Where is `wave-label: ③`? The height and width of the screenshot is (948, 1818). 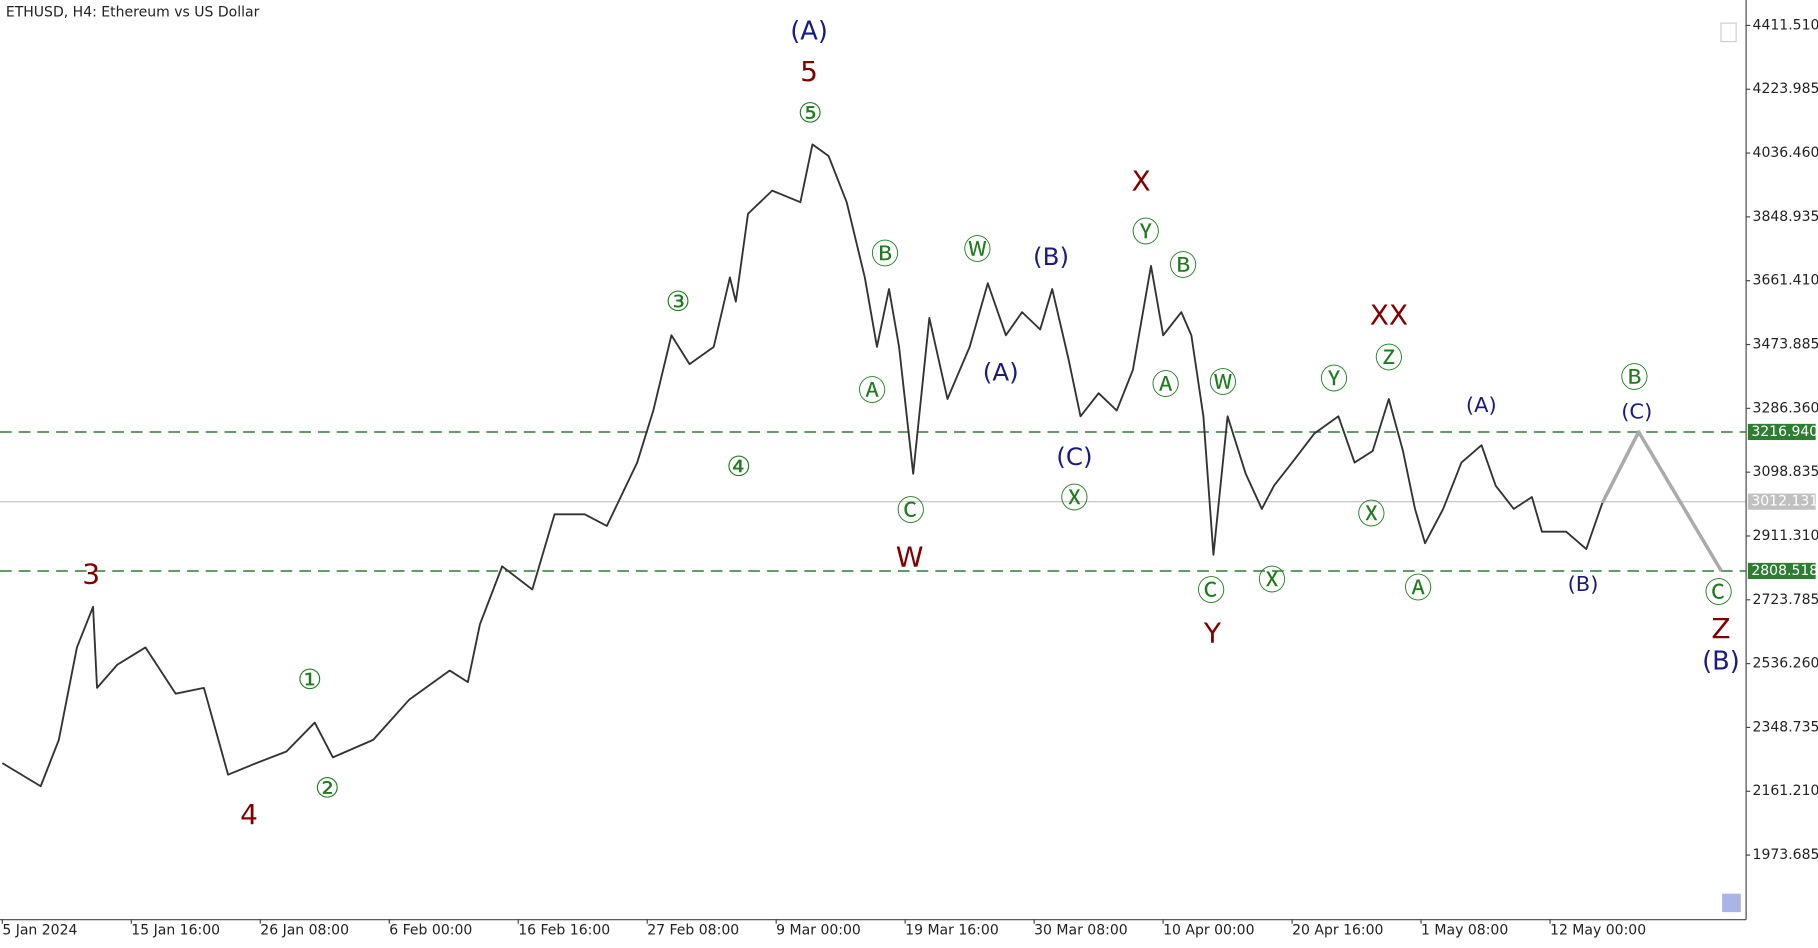
wave-label: ③ is located at coordinates (678, 301).